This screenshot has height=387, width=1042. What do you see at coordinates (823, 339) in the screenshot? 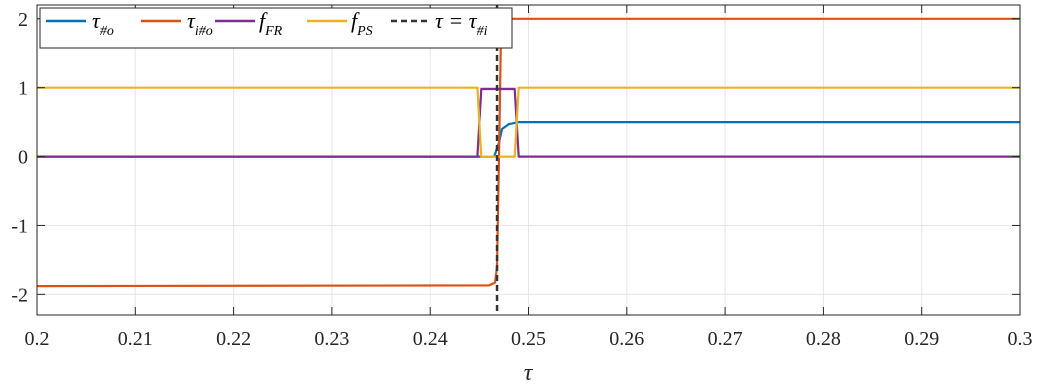
I see `x-tick-label: 0.28` at bounding box center [823, 339].